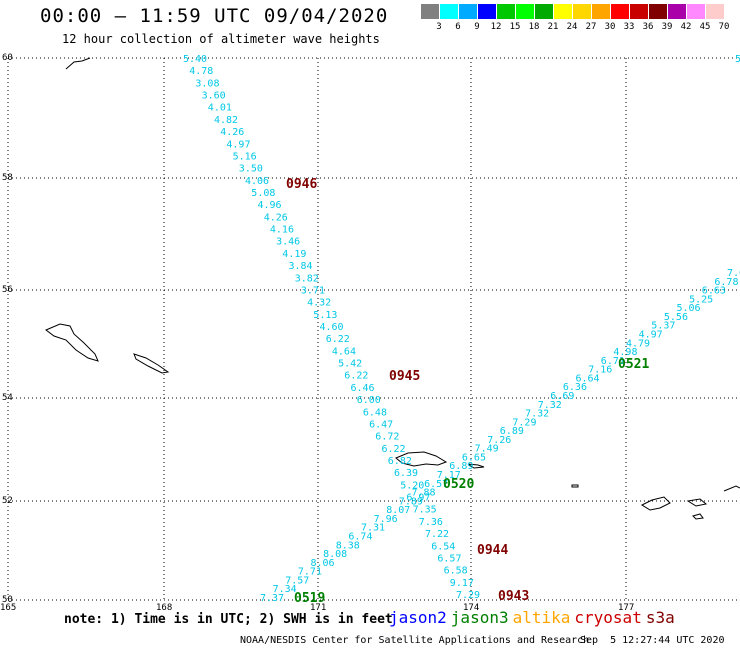  Describe the element at coordinates (456, 571) in the screenshot. I see `swh-value: 6.58` at that location.